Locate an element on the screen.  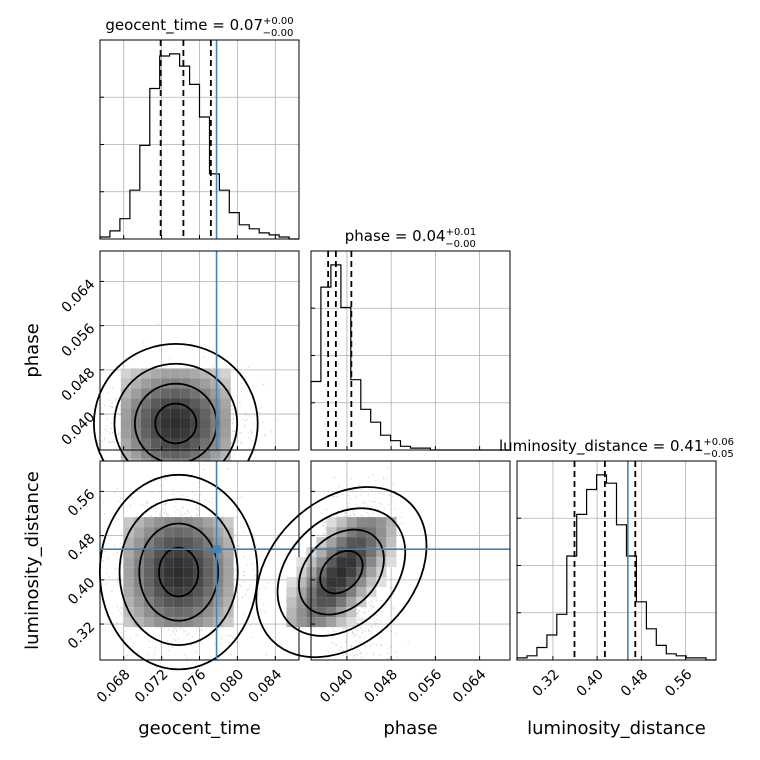
panel-title: phase = 0.04+0.01 −0.00 is located at coordinates (410, 238).